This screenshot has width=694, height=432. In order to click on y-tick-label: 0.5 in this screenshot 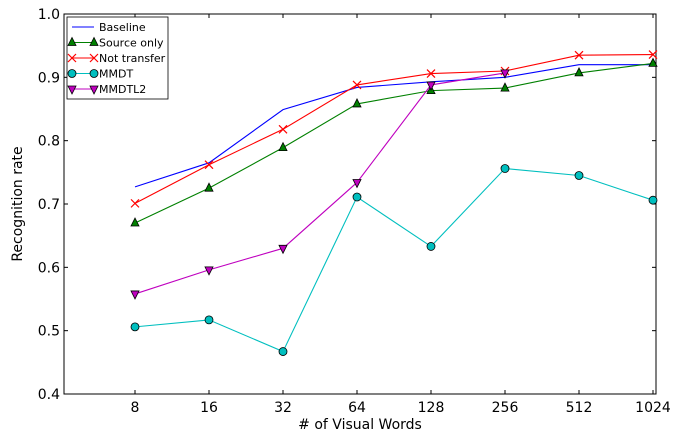, I will do `click(49, 332)`.